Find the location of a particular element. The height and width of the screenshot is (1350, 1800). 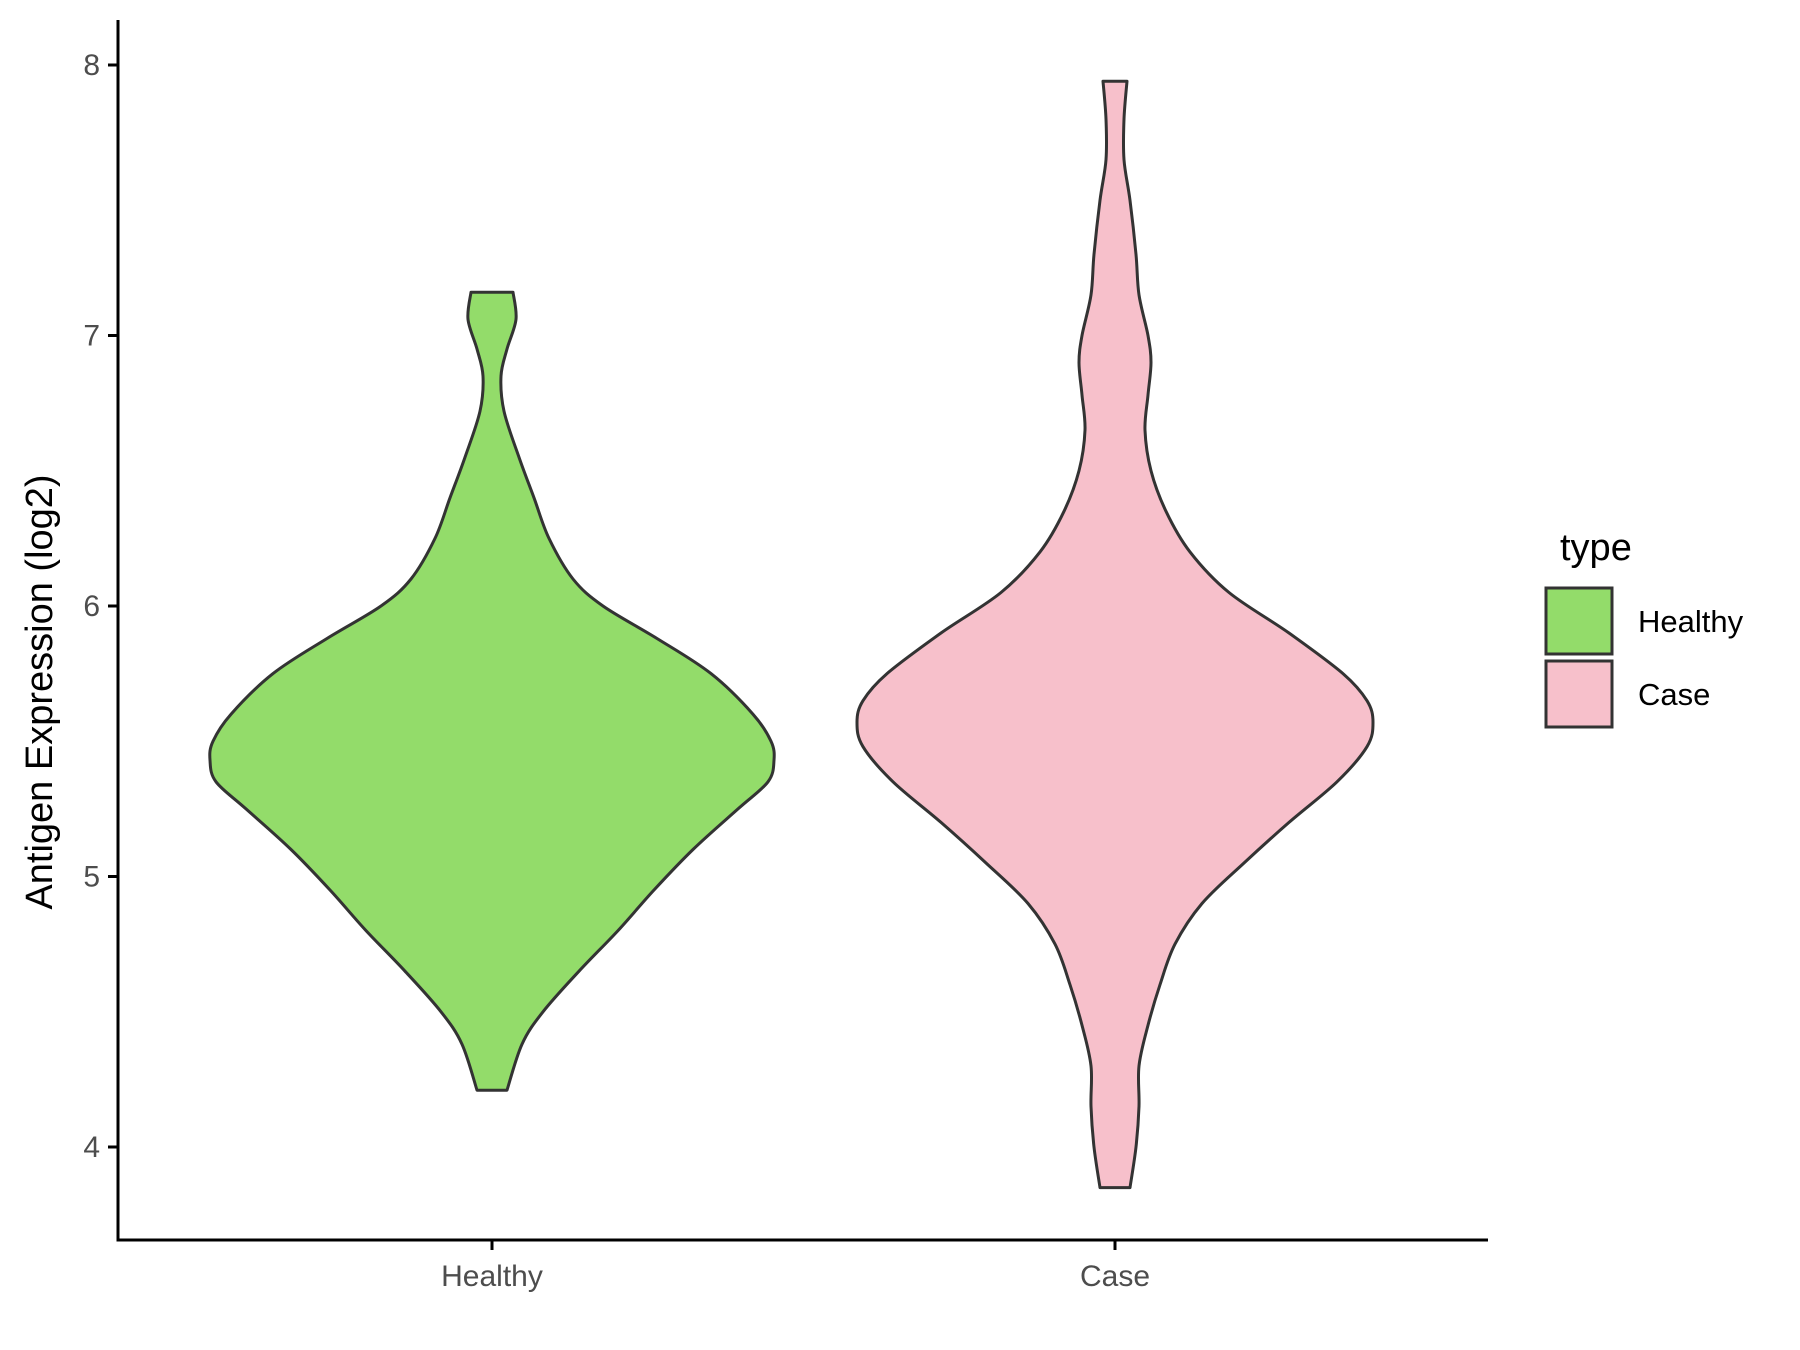

legend-title: type is located at coordinates (1596, 548).